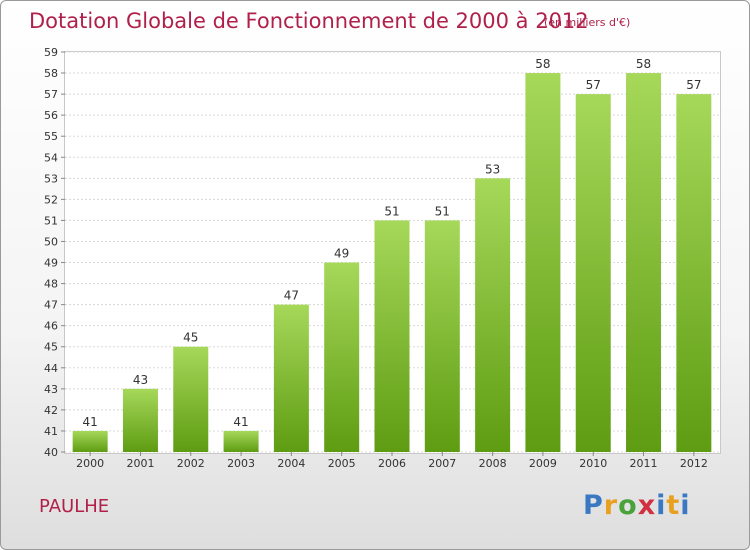  I want to click on y-tick-label: 54, so click(51, 157).